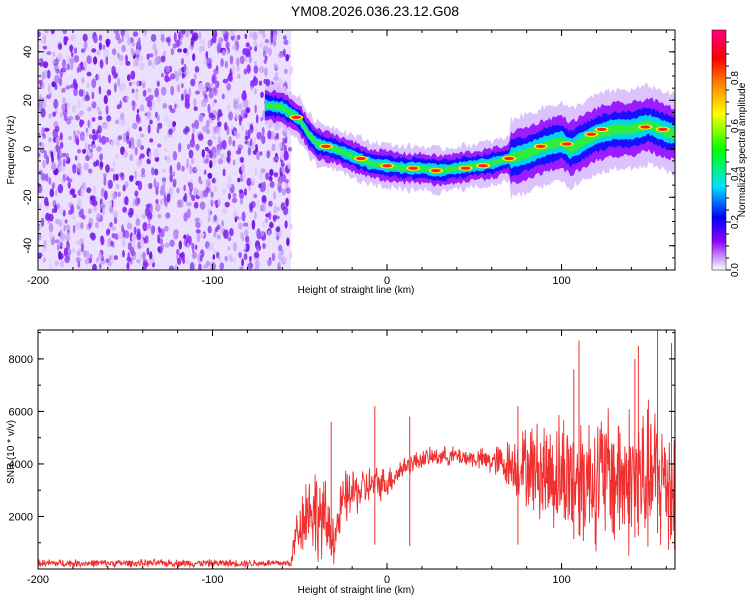 The height and width of the screenshot is (600, 750). What do you see at coordinates (387, 580) in the screenshot?
I see `x-tick-label: 0` at bounding box center [387, 580].